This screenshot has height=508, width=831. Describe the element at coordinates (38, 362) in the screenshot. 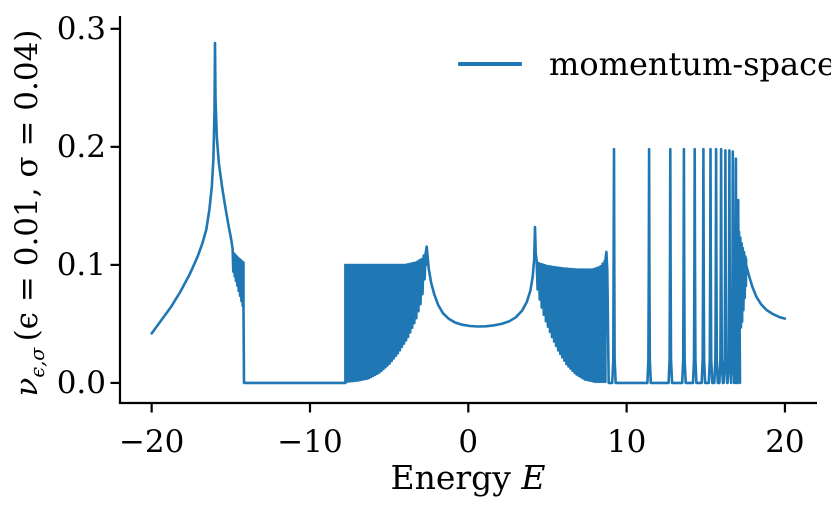

I see `y-axis-label-subscript: ϵ,σ` at that location.